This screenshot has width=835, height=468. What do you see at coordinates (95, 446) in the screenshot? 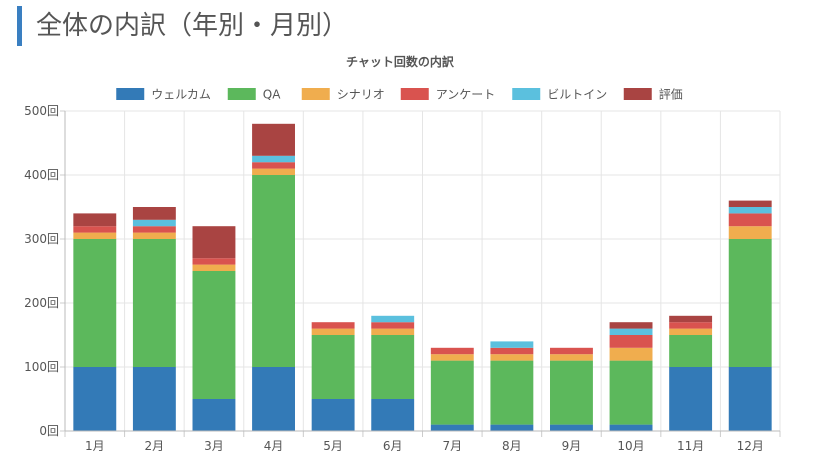
I see `x-tick-label: 1月` at bounding box center [95, 446].